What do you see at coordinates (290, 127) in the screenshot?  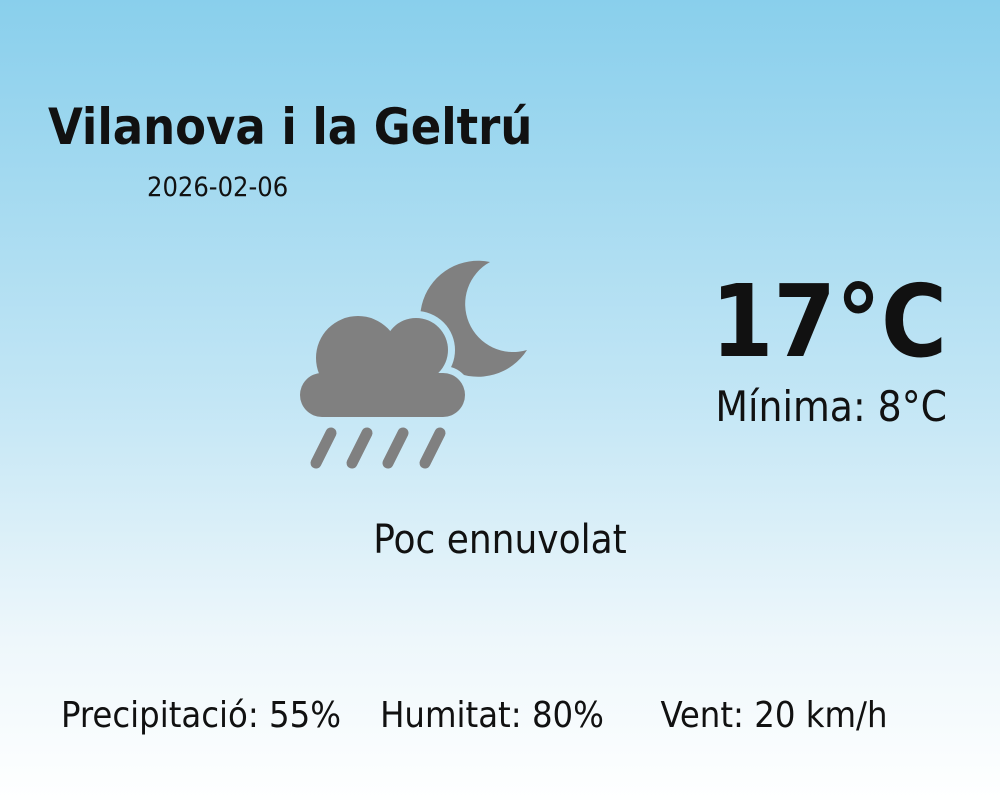 I see `location-title: Vilanova i la Geltrú` at bounding box center [290, 127].